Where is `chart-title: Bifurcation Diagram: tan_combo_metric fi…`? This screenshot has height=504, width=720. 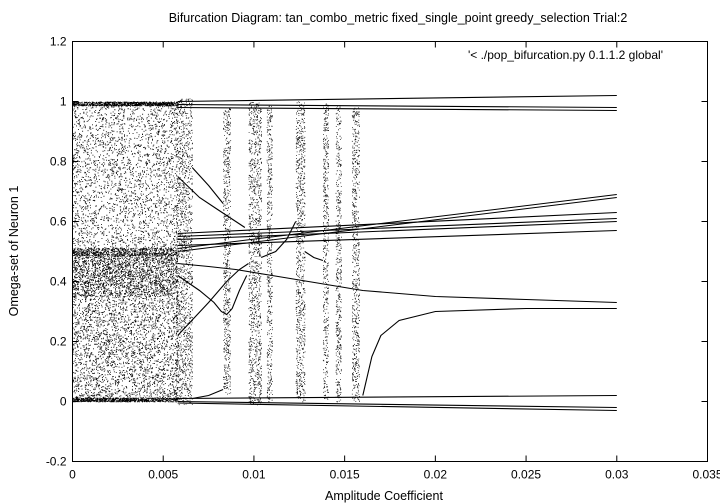 chart-title: Bifurcation Diagram: tan_combo_metric fi… is located at coordinates (398, 18).